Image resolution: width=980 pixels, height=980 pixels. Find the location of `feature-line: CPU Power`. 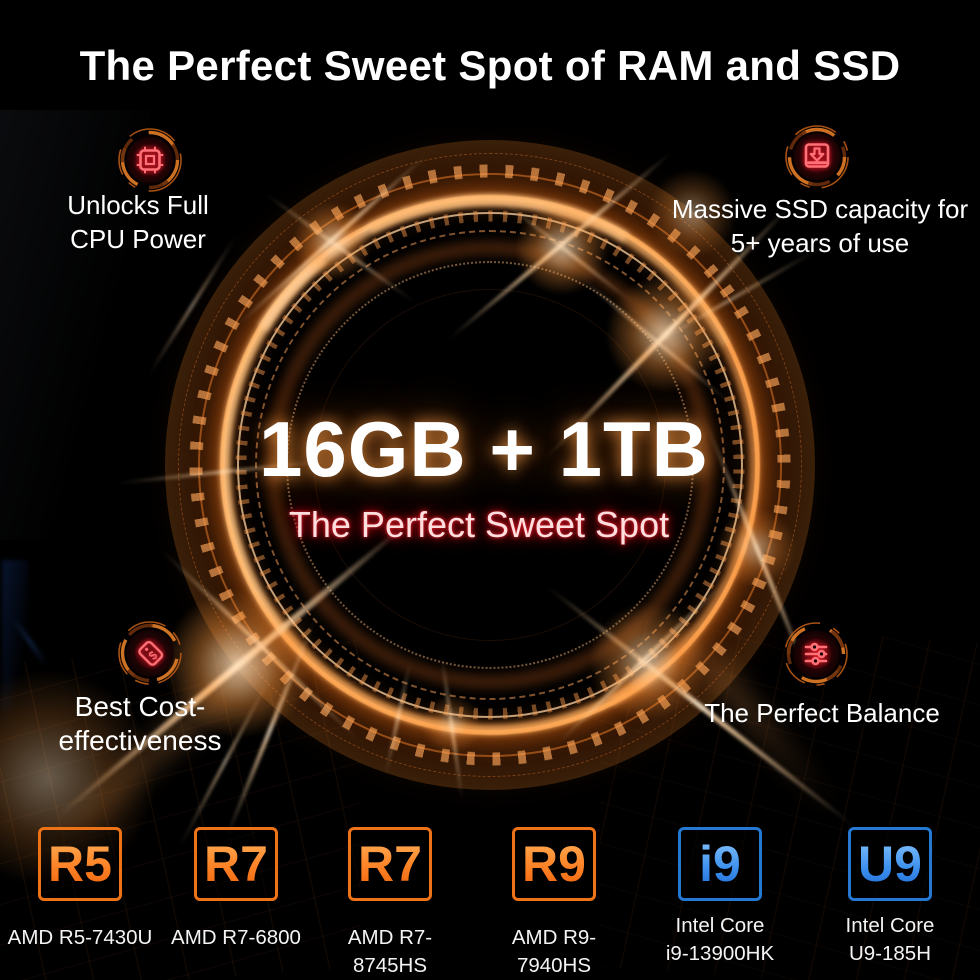

feature-line: CPU Power is located at coordinates (138, 239).